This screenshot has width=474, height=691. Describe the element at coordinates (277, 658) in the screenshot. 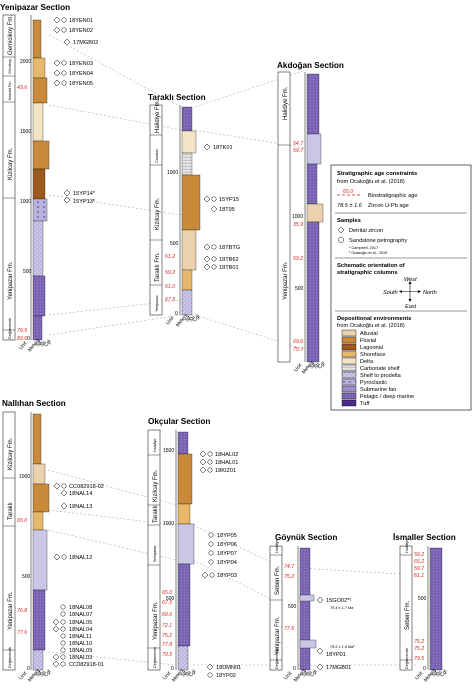

I see `goynuk-unit-degirmencik: Değirmencik` at that location.